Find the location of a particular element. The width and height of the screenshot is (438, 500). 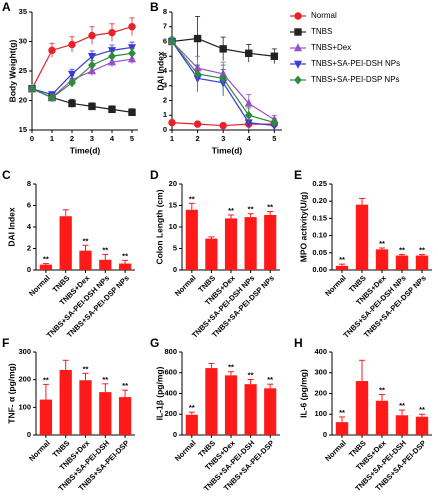

panel-label: C is located at coordinates (6, 175).